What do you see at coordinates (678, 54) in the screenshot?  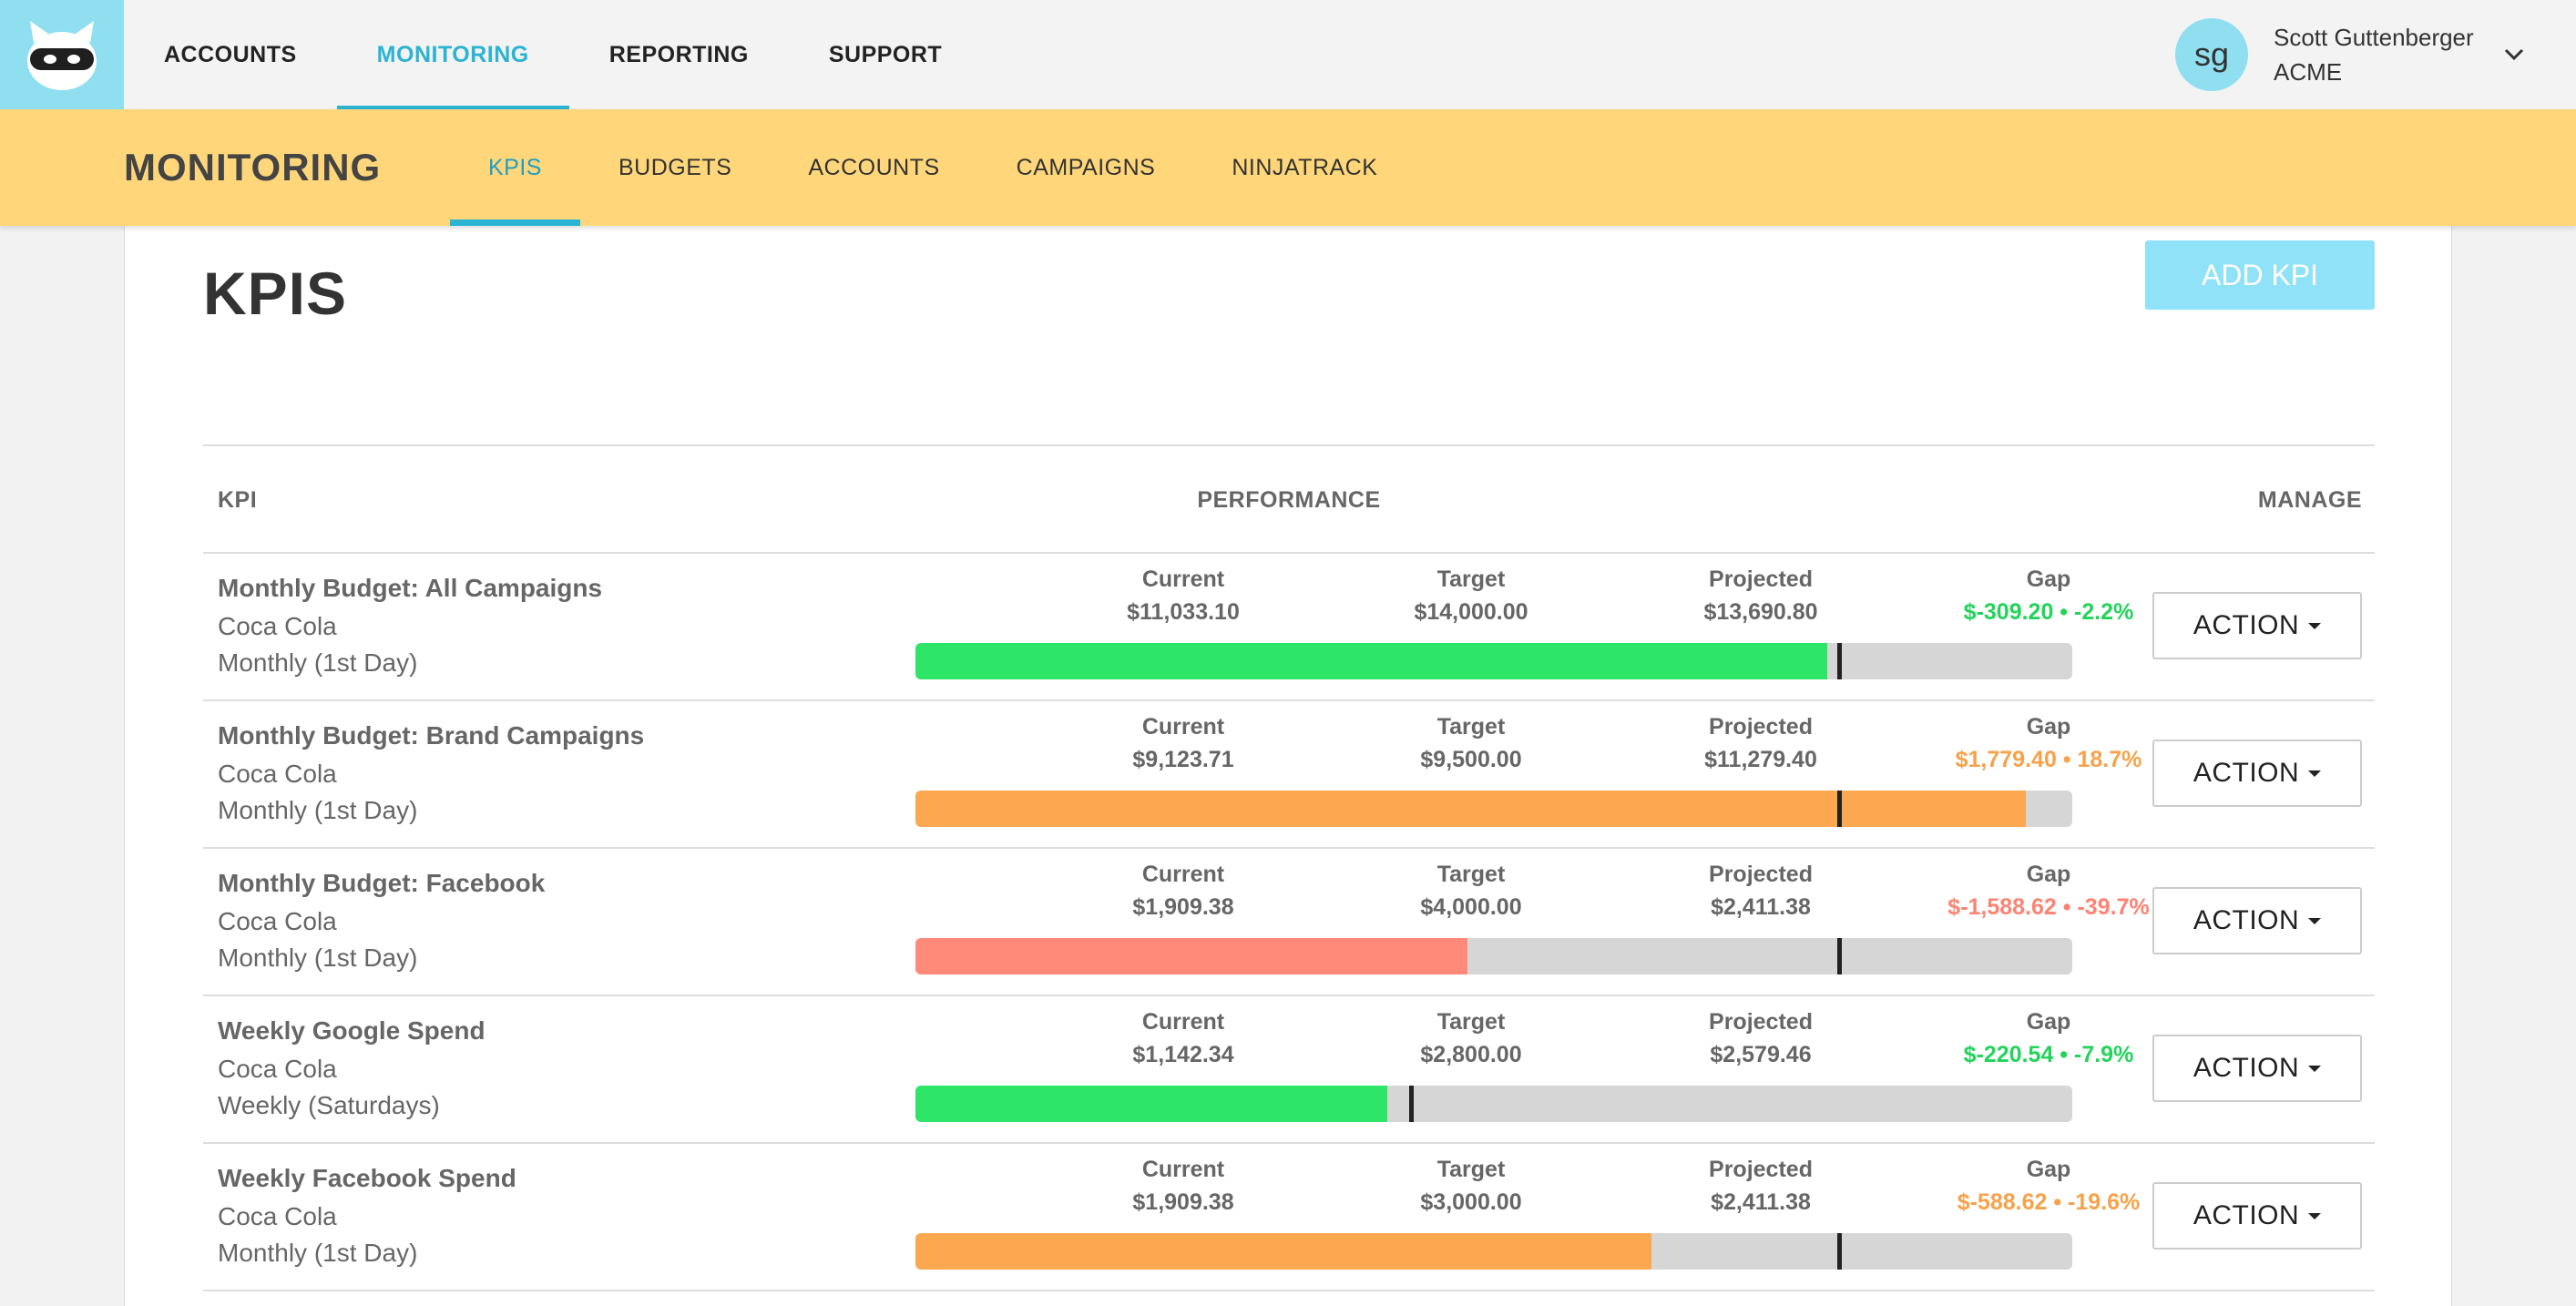 I see `nav-reporting: REPORTING` at bounding box center [678, 54].